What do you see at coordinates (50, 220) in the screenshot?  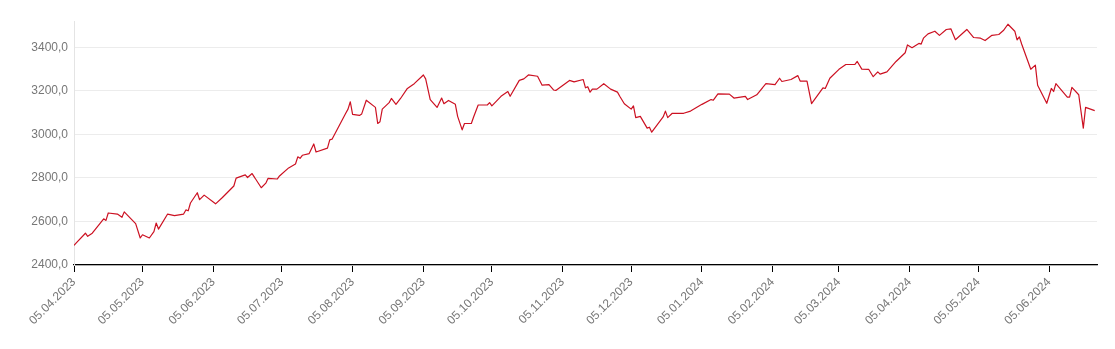 I see `y-tick-label: 2600,0` at bounding box center [50, 220].